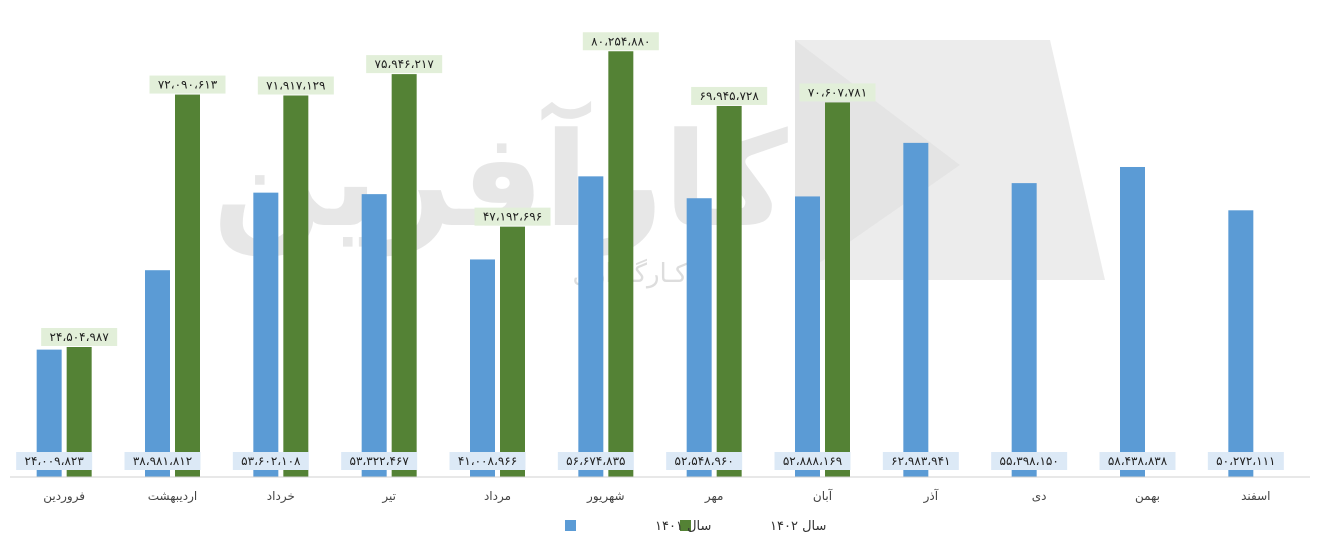 The height and width of the screenshot is (541, 1320). Describe the element at coordinates (1039, 496) in the screenshot. I see `x-tick-label-10: دی` at that location.